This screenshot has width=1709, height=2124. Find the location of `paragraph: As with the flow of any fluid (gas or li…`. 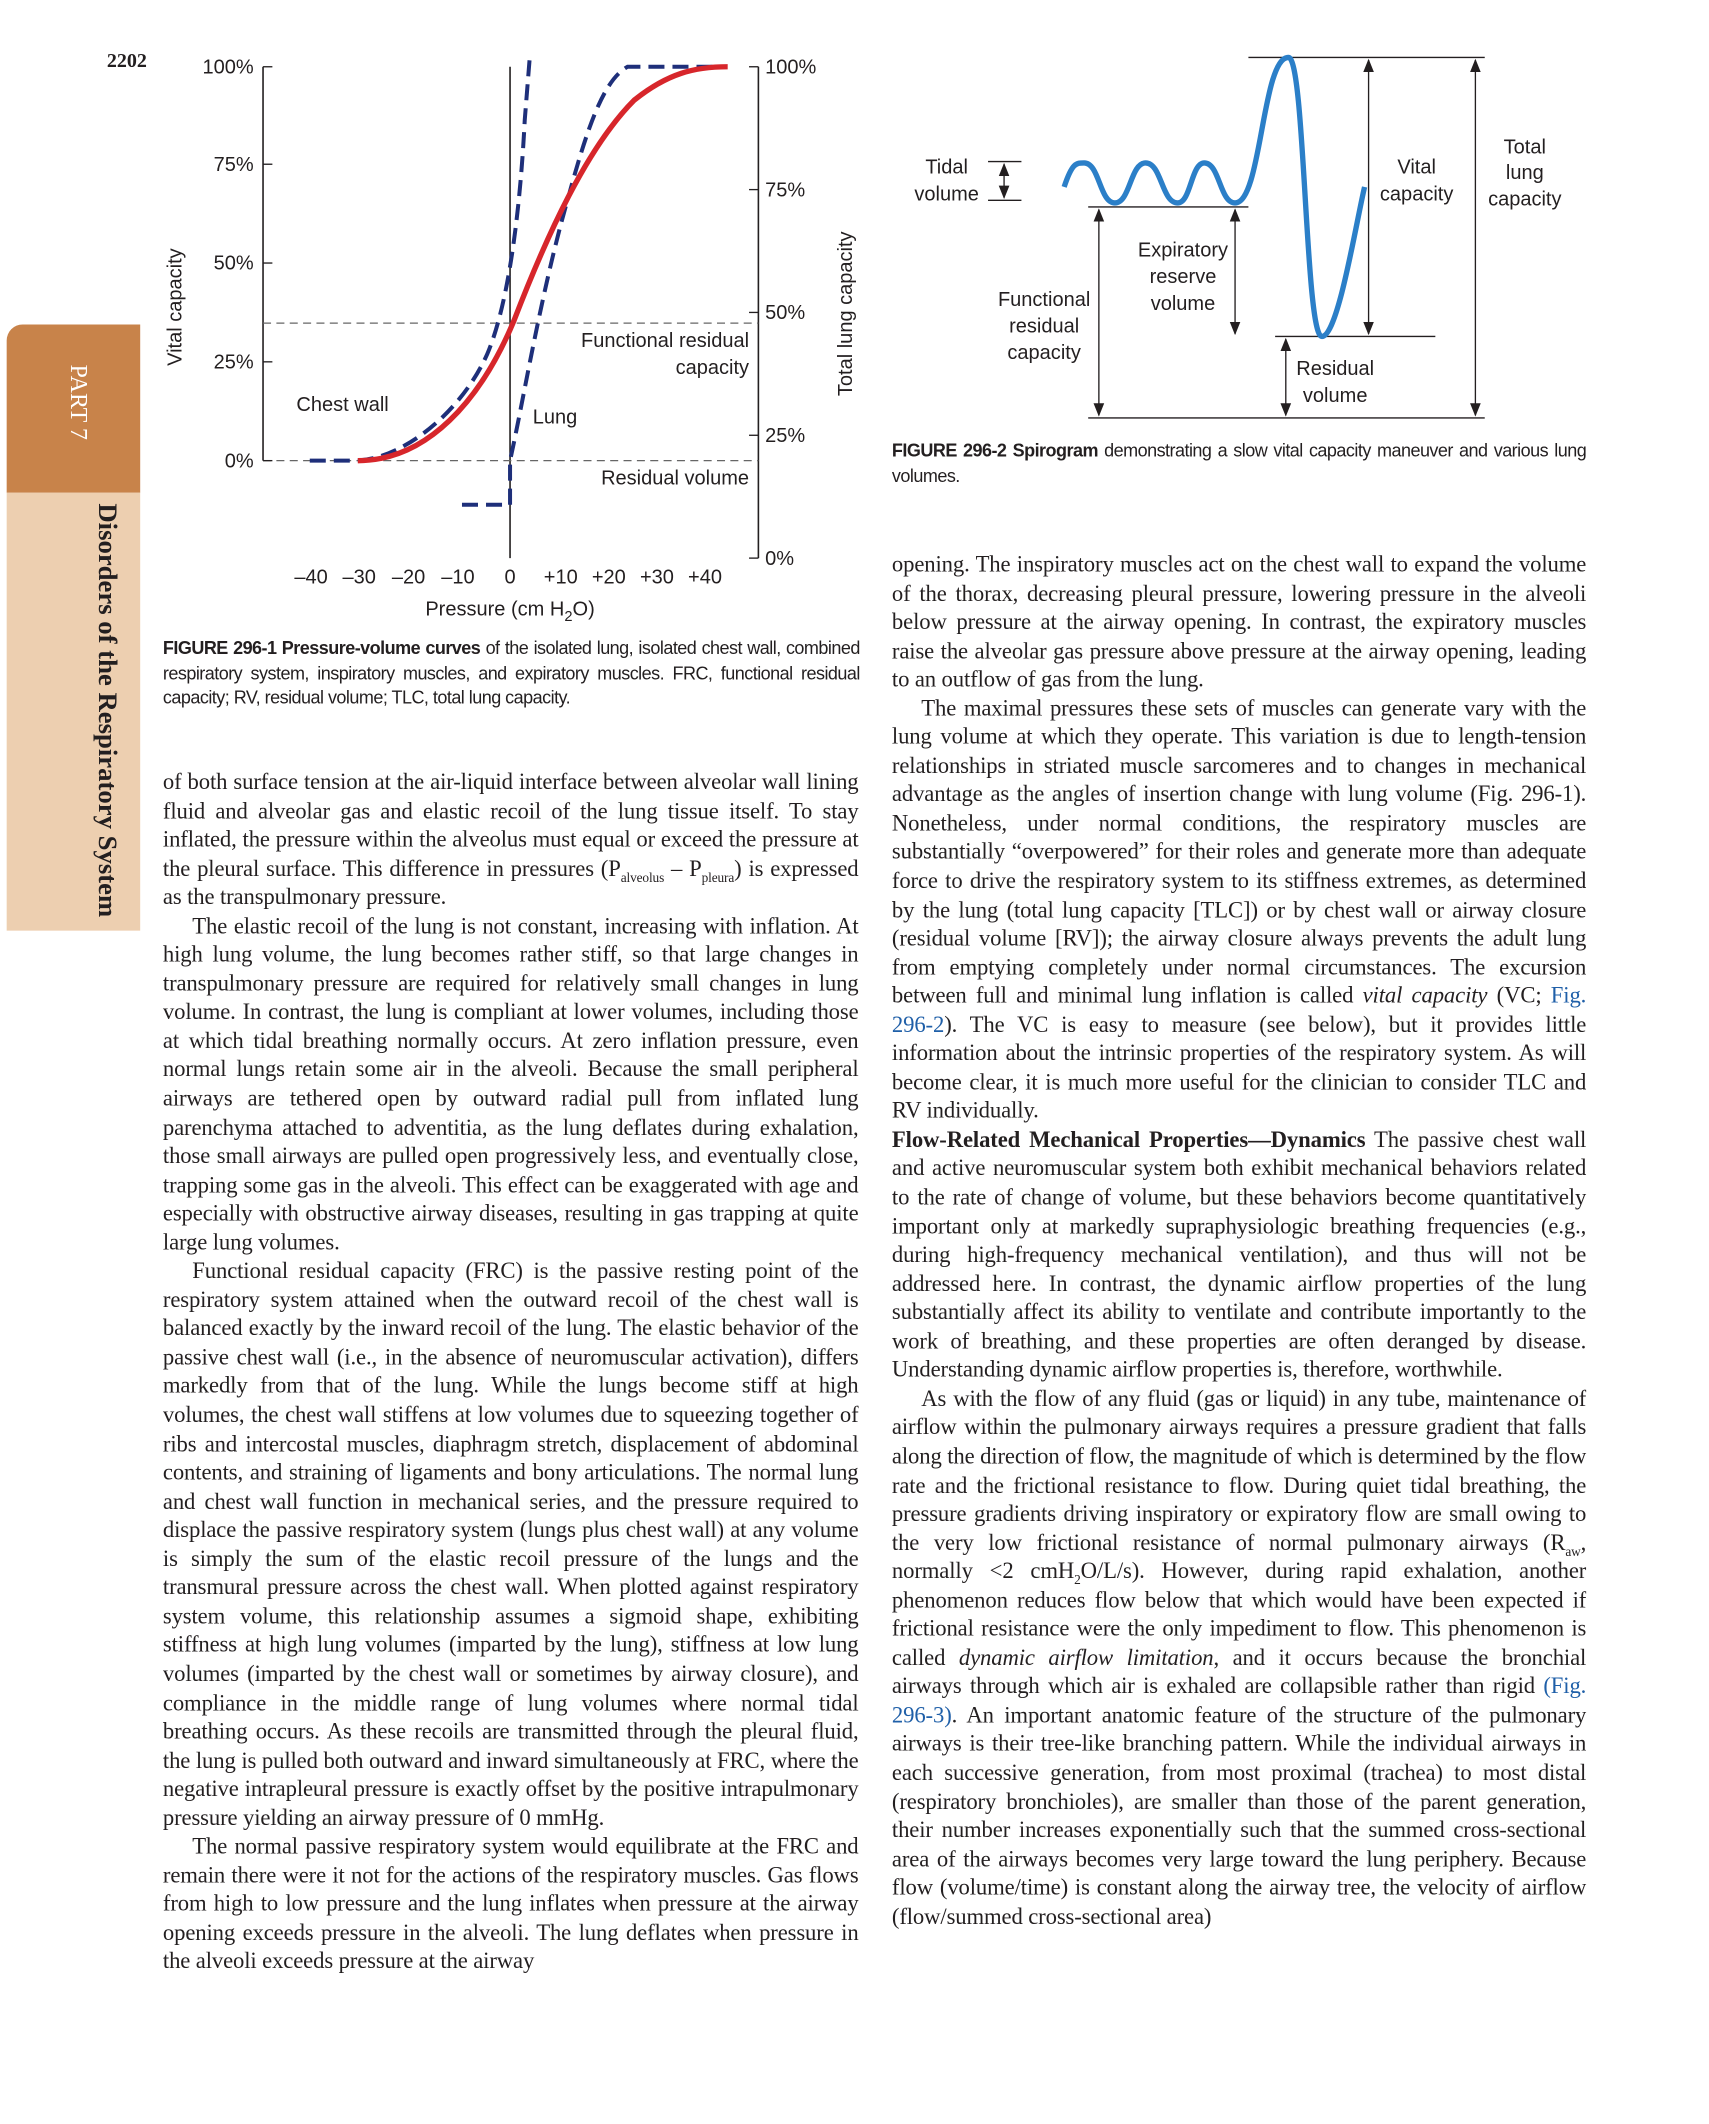

paragraph: As with the flow of any fluid (gas or li… is located at coordinates (1239, 1657).